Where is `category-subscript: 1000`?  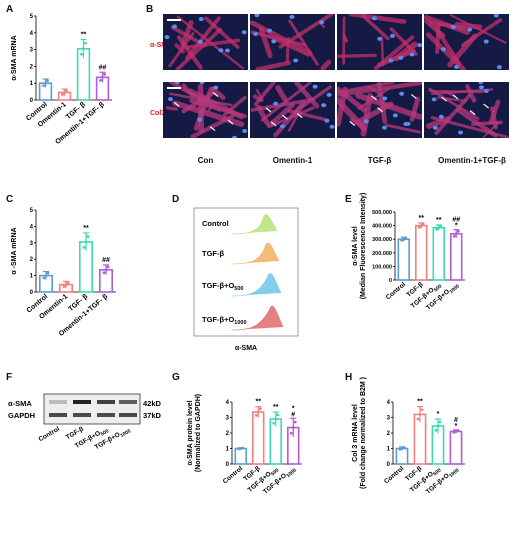
category-subscript: 1000 is located at coordinates (291, 473).